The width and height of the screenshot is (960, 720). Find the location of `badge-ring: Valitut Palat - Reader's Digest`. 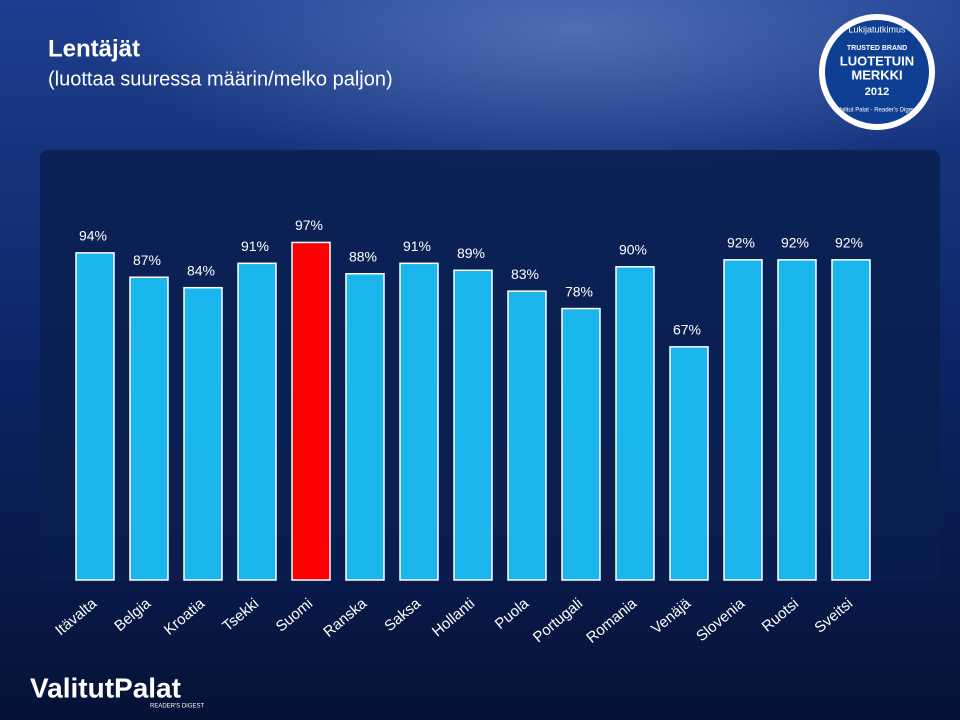

badge-ring: Valitut Palat - Reader's Digest is located at coordinates (877, 111).